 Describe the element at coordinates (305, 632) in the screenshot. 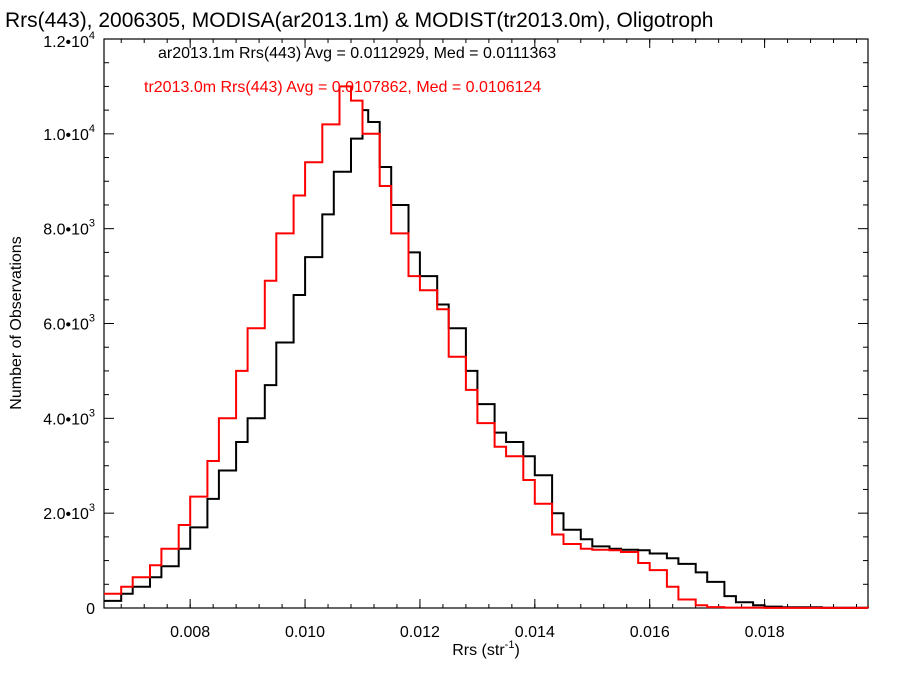

I see `x-tick-label: 0.010` at that location.